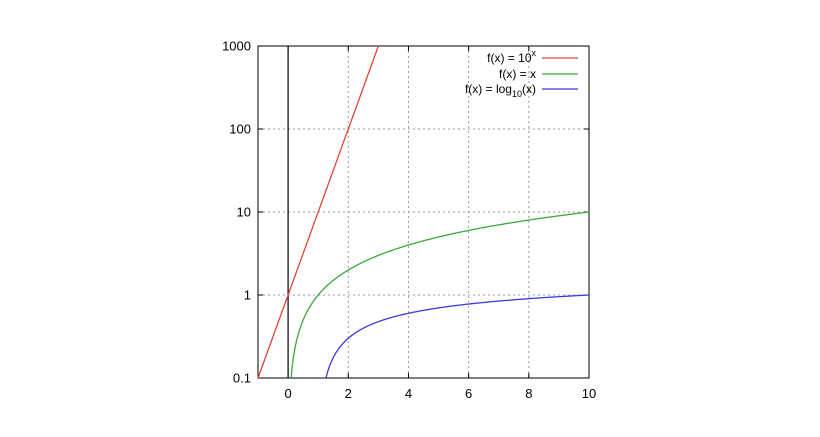 Image resolution: width=820 pixels, height=437 pixels. What do you see at coordinates (589, 393) in the screenshot?
I see `x-tick-label: 10` at bounding box center [589, 393].